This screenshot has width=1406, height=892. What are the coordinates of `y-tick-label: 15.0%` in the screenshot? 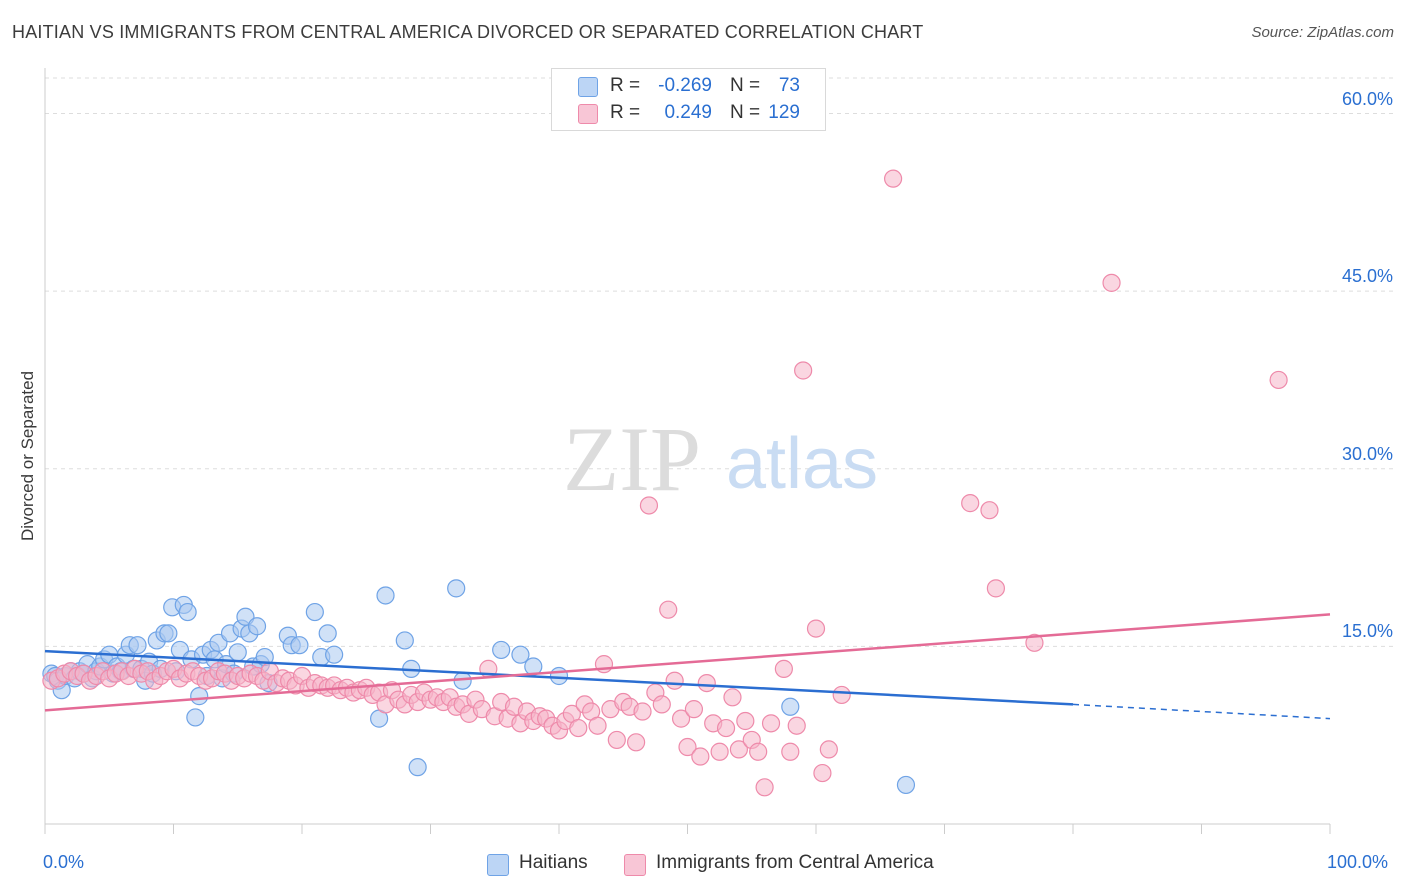 It's located at (1367, 631).